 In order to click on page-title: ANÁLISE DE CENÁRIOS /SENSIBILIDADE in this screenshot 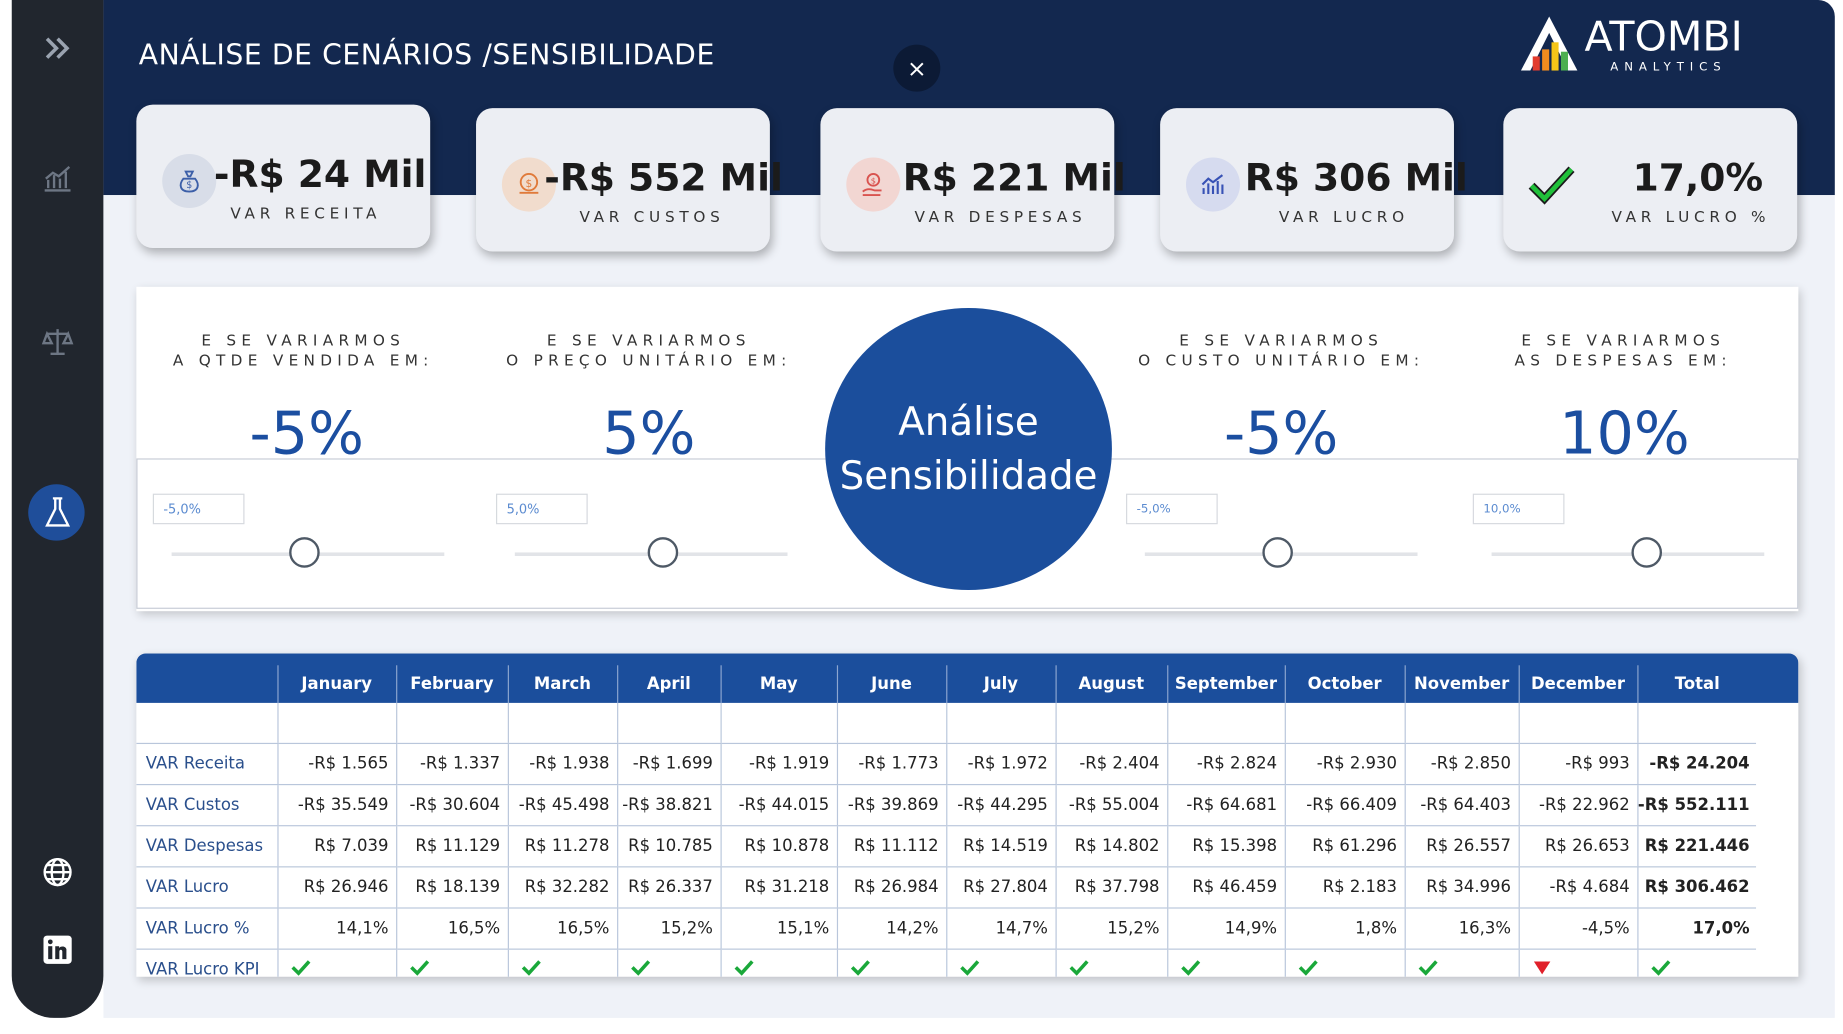, I will do `click(426, 55)`.